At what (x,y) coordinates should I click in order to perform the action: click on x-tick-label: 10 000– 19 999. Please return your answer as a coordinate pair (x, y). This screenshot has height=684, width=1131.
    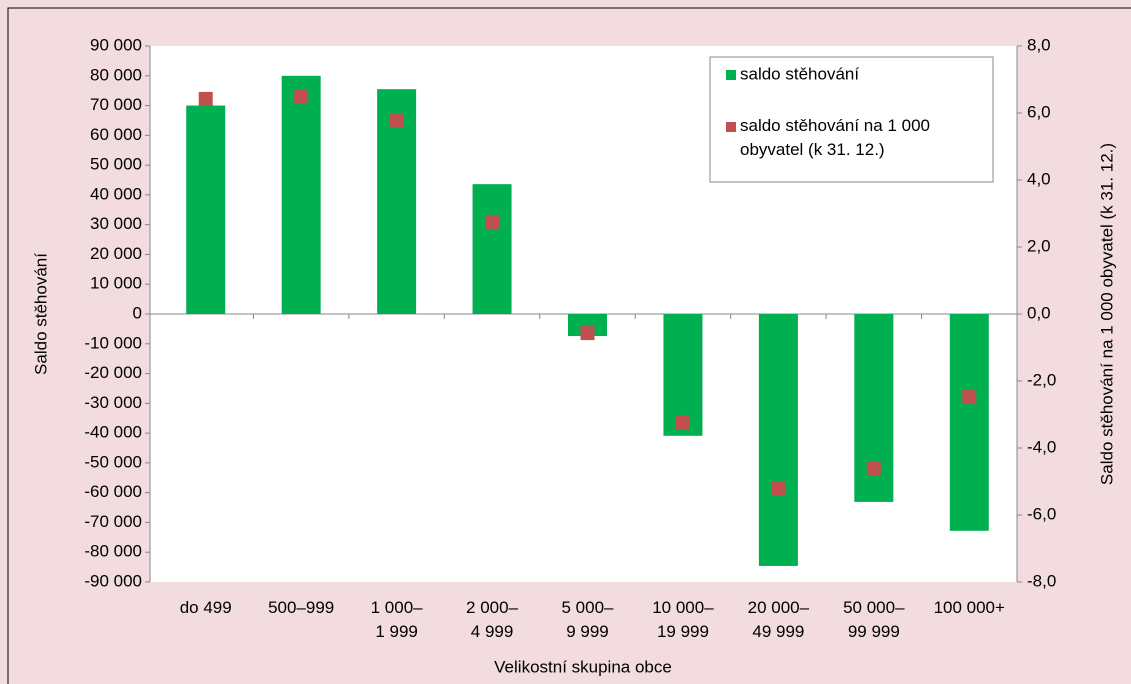
    Looking at the image, I should click on (683, 619).